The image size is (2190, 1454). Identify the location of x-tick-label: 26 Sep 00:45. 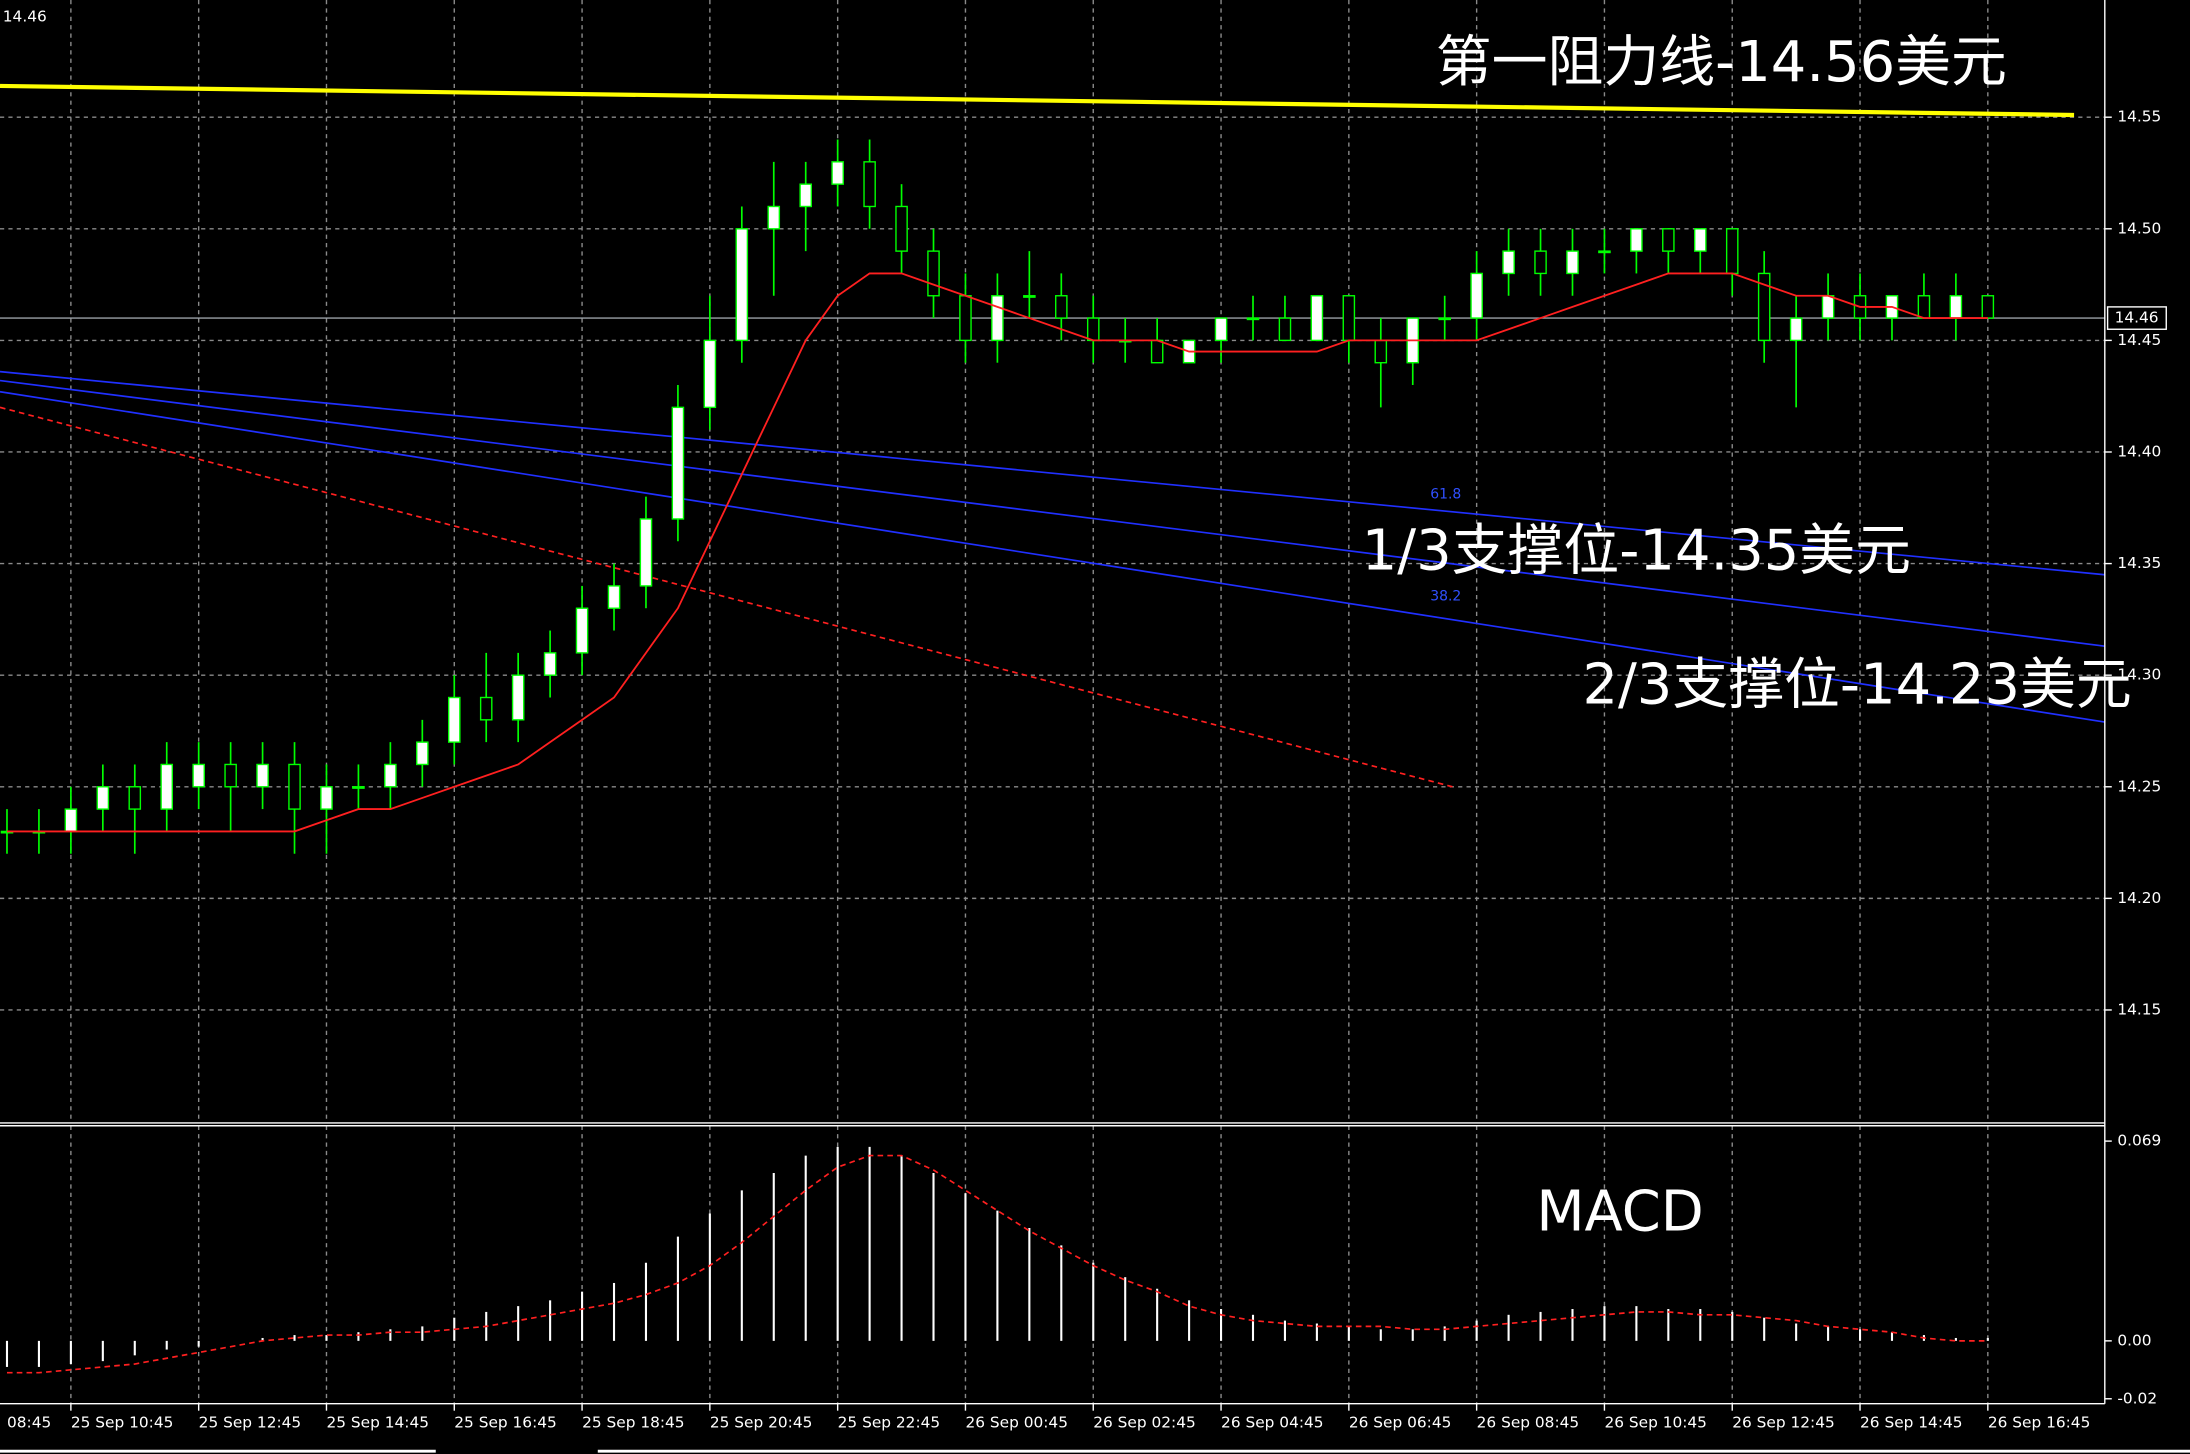
(1016, 1423).